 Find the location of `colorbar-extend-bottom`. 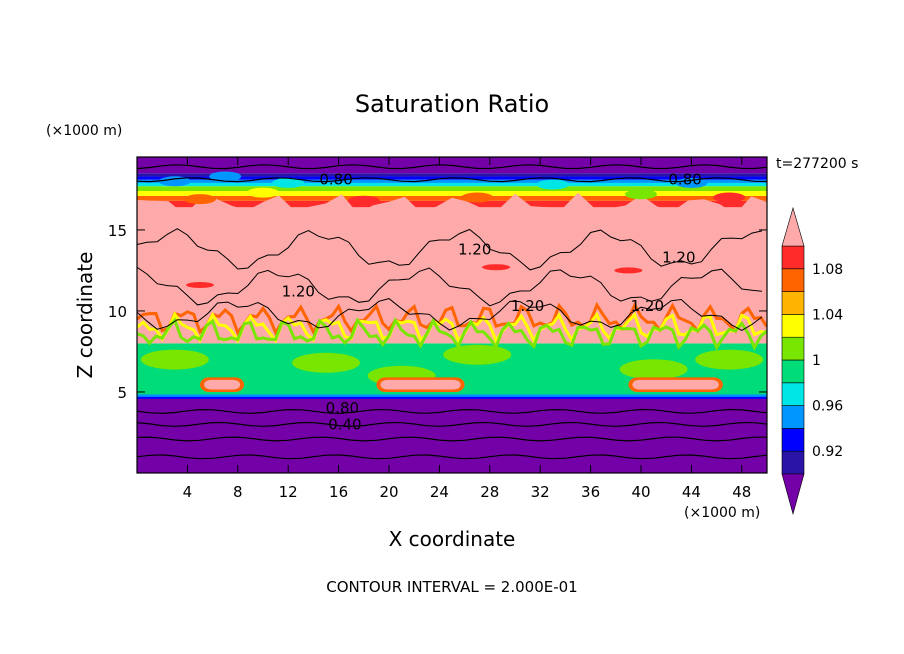

colorbar-extend-bottom is located at coordinates (793, 494).